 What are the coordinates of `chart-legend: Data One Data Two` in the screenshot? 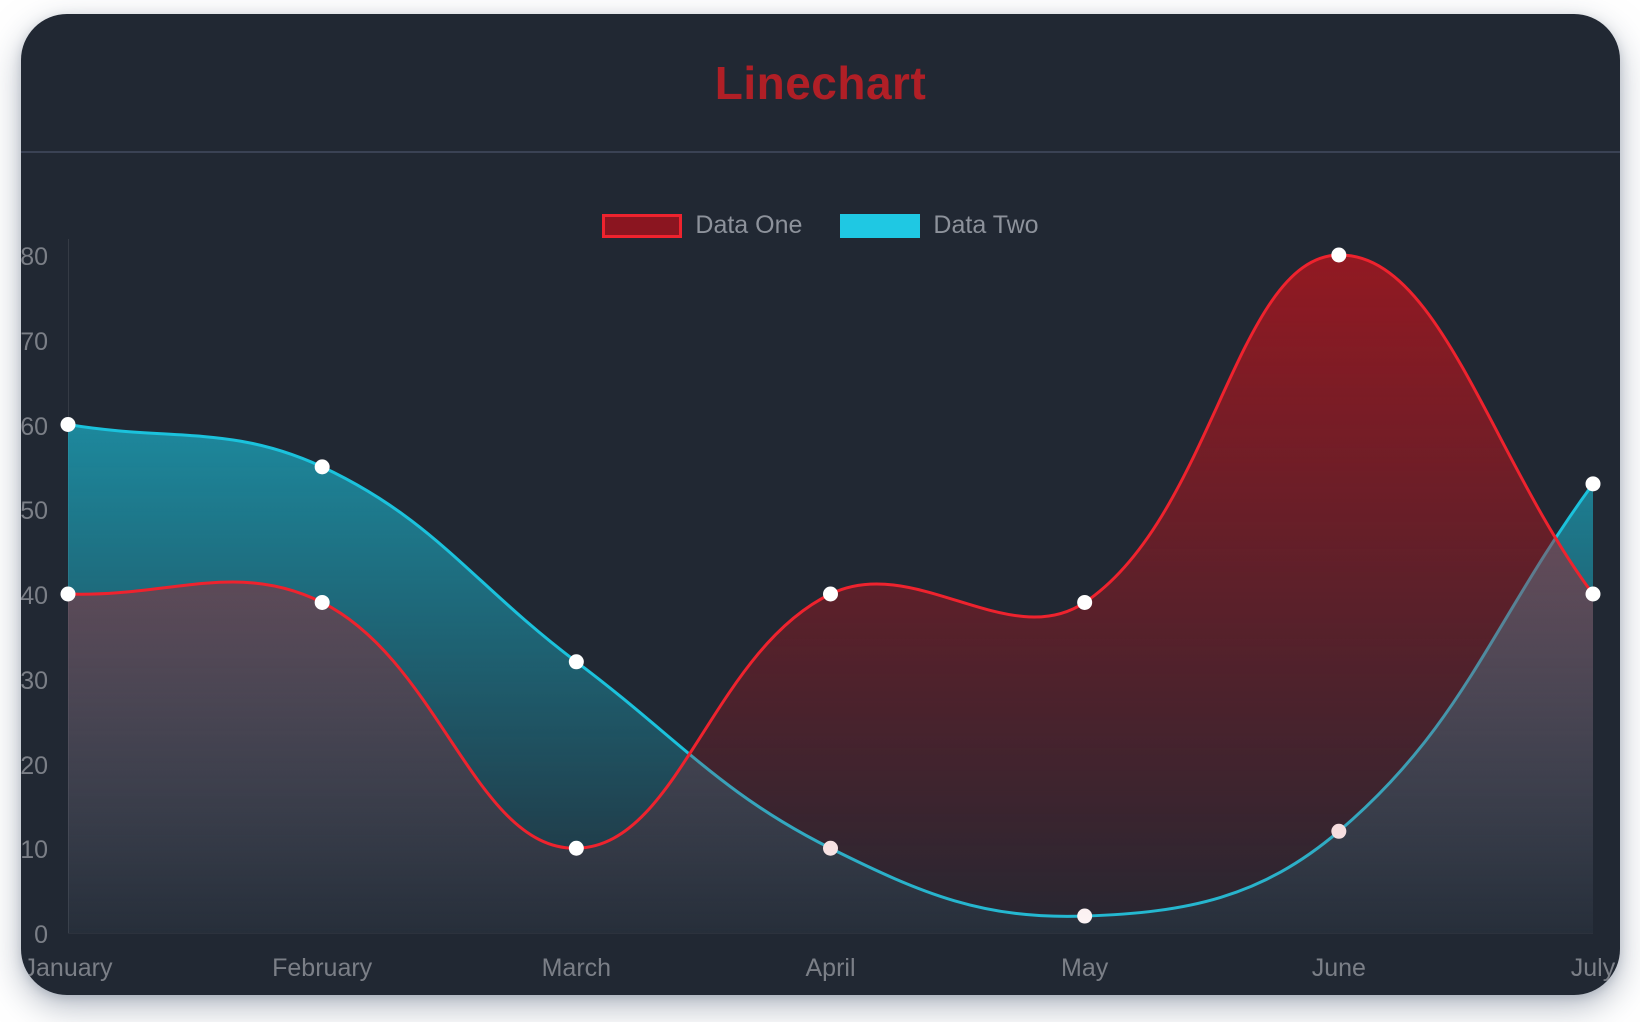 It's located at (820, 225).